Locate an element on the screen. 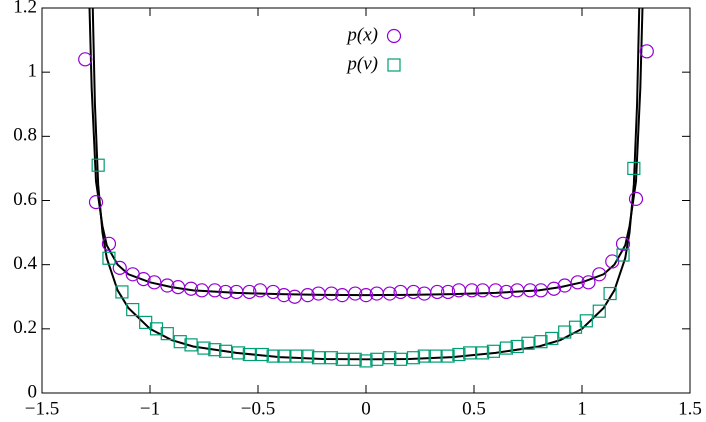 Image resolution: width=706 pixels, height=422 pixels. y-tick-label: 0 is located at coordinates (33, 391).